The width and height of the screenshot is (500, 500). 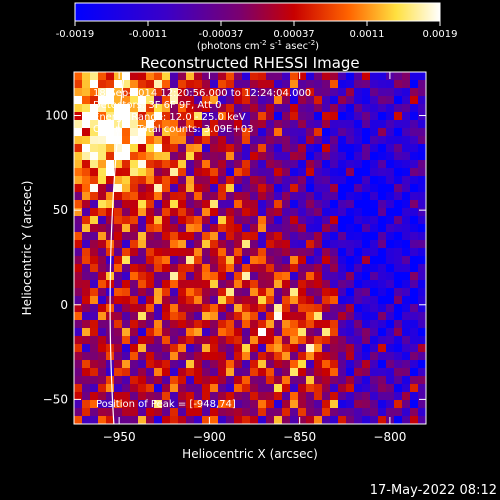 What do you see at coordinates (117, 248) in the screenshot?
I see `solar-limb` at bounding box center [117, 248].